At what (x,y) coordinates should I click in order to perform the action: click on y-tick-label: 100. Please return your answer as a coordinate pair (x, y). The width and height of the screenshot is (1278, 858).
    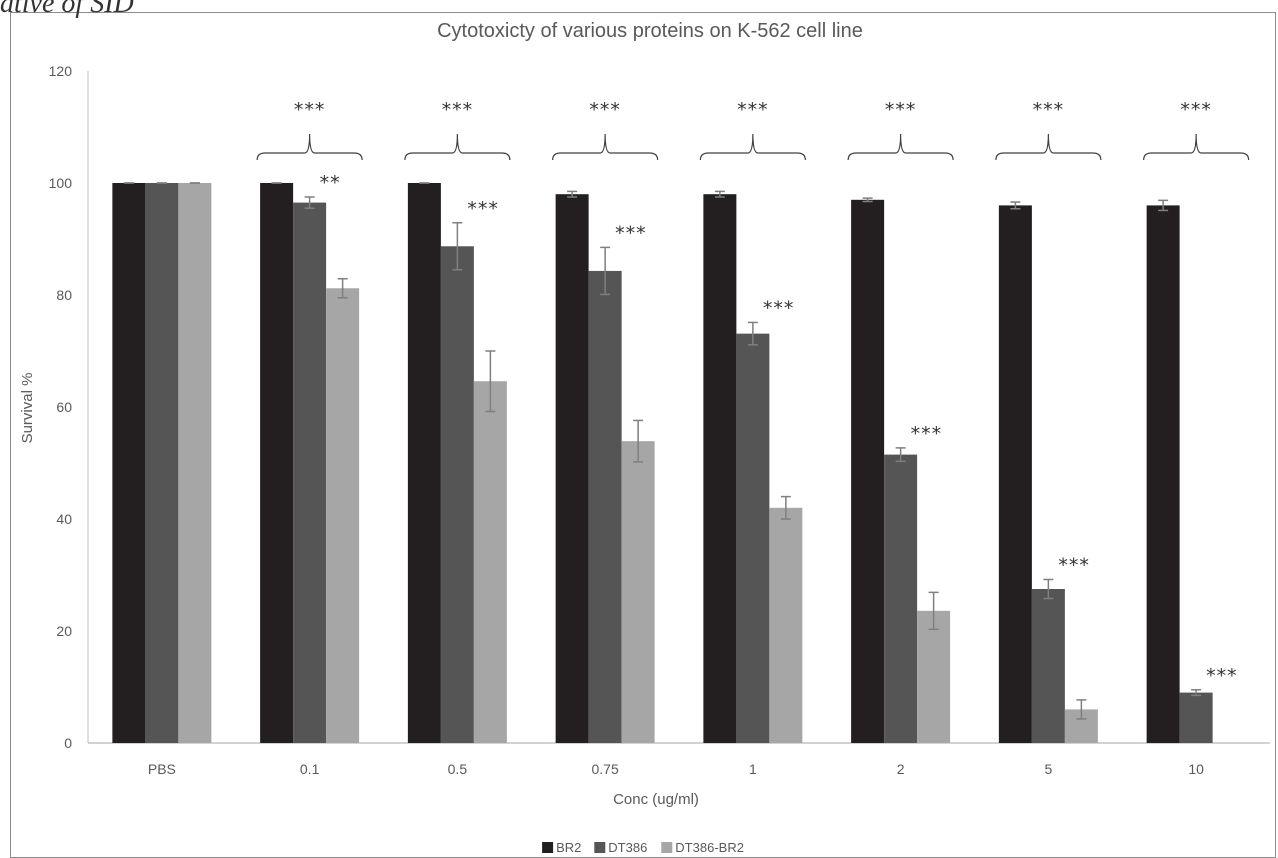
    Looking at the image, I should click on (61, 183).